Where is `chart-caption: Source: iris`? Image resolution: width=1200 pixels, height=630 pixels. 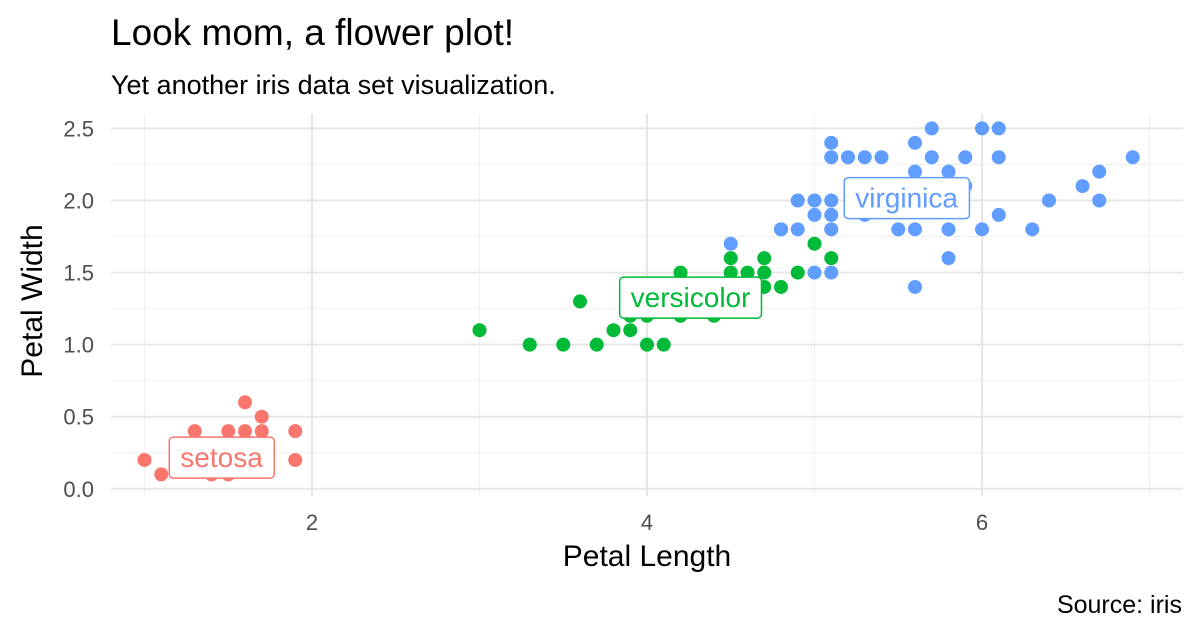 chart-caption: Source: iris is located at coordinates (1119, 605).